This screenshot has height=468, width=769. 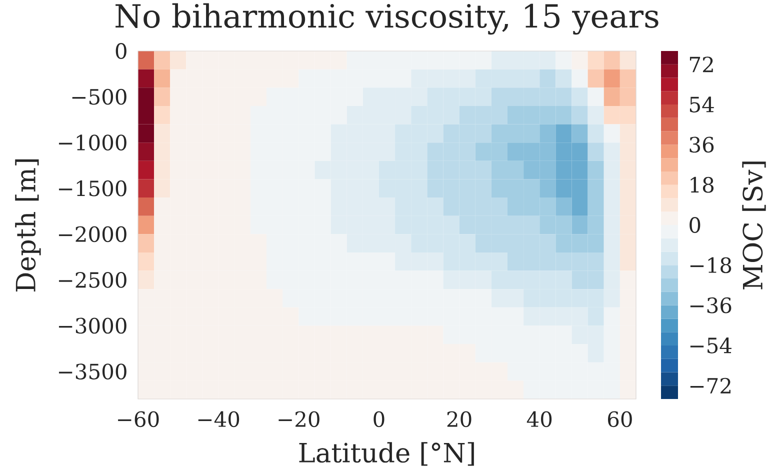 I want to click on y-tick-label: 0, so click(x=121, y=51).